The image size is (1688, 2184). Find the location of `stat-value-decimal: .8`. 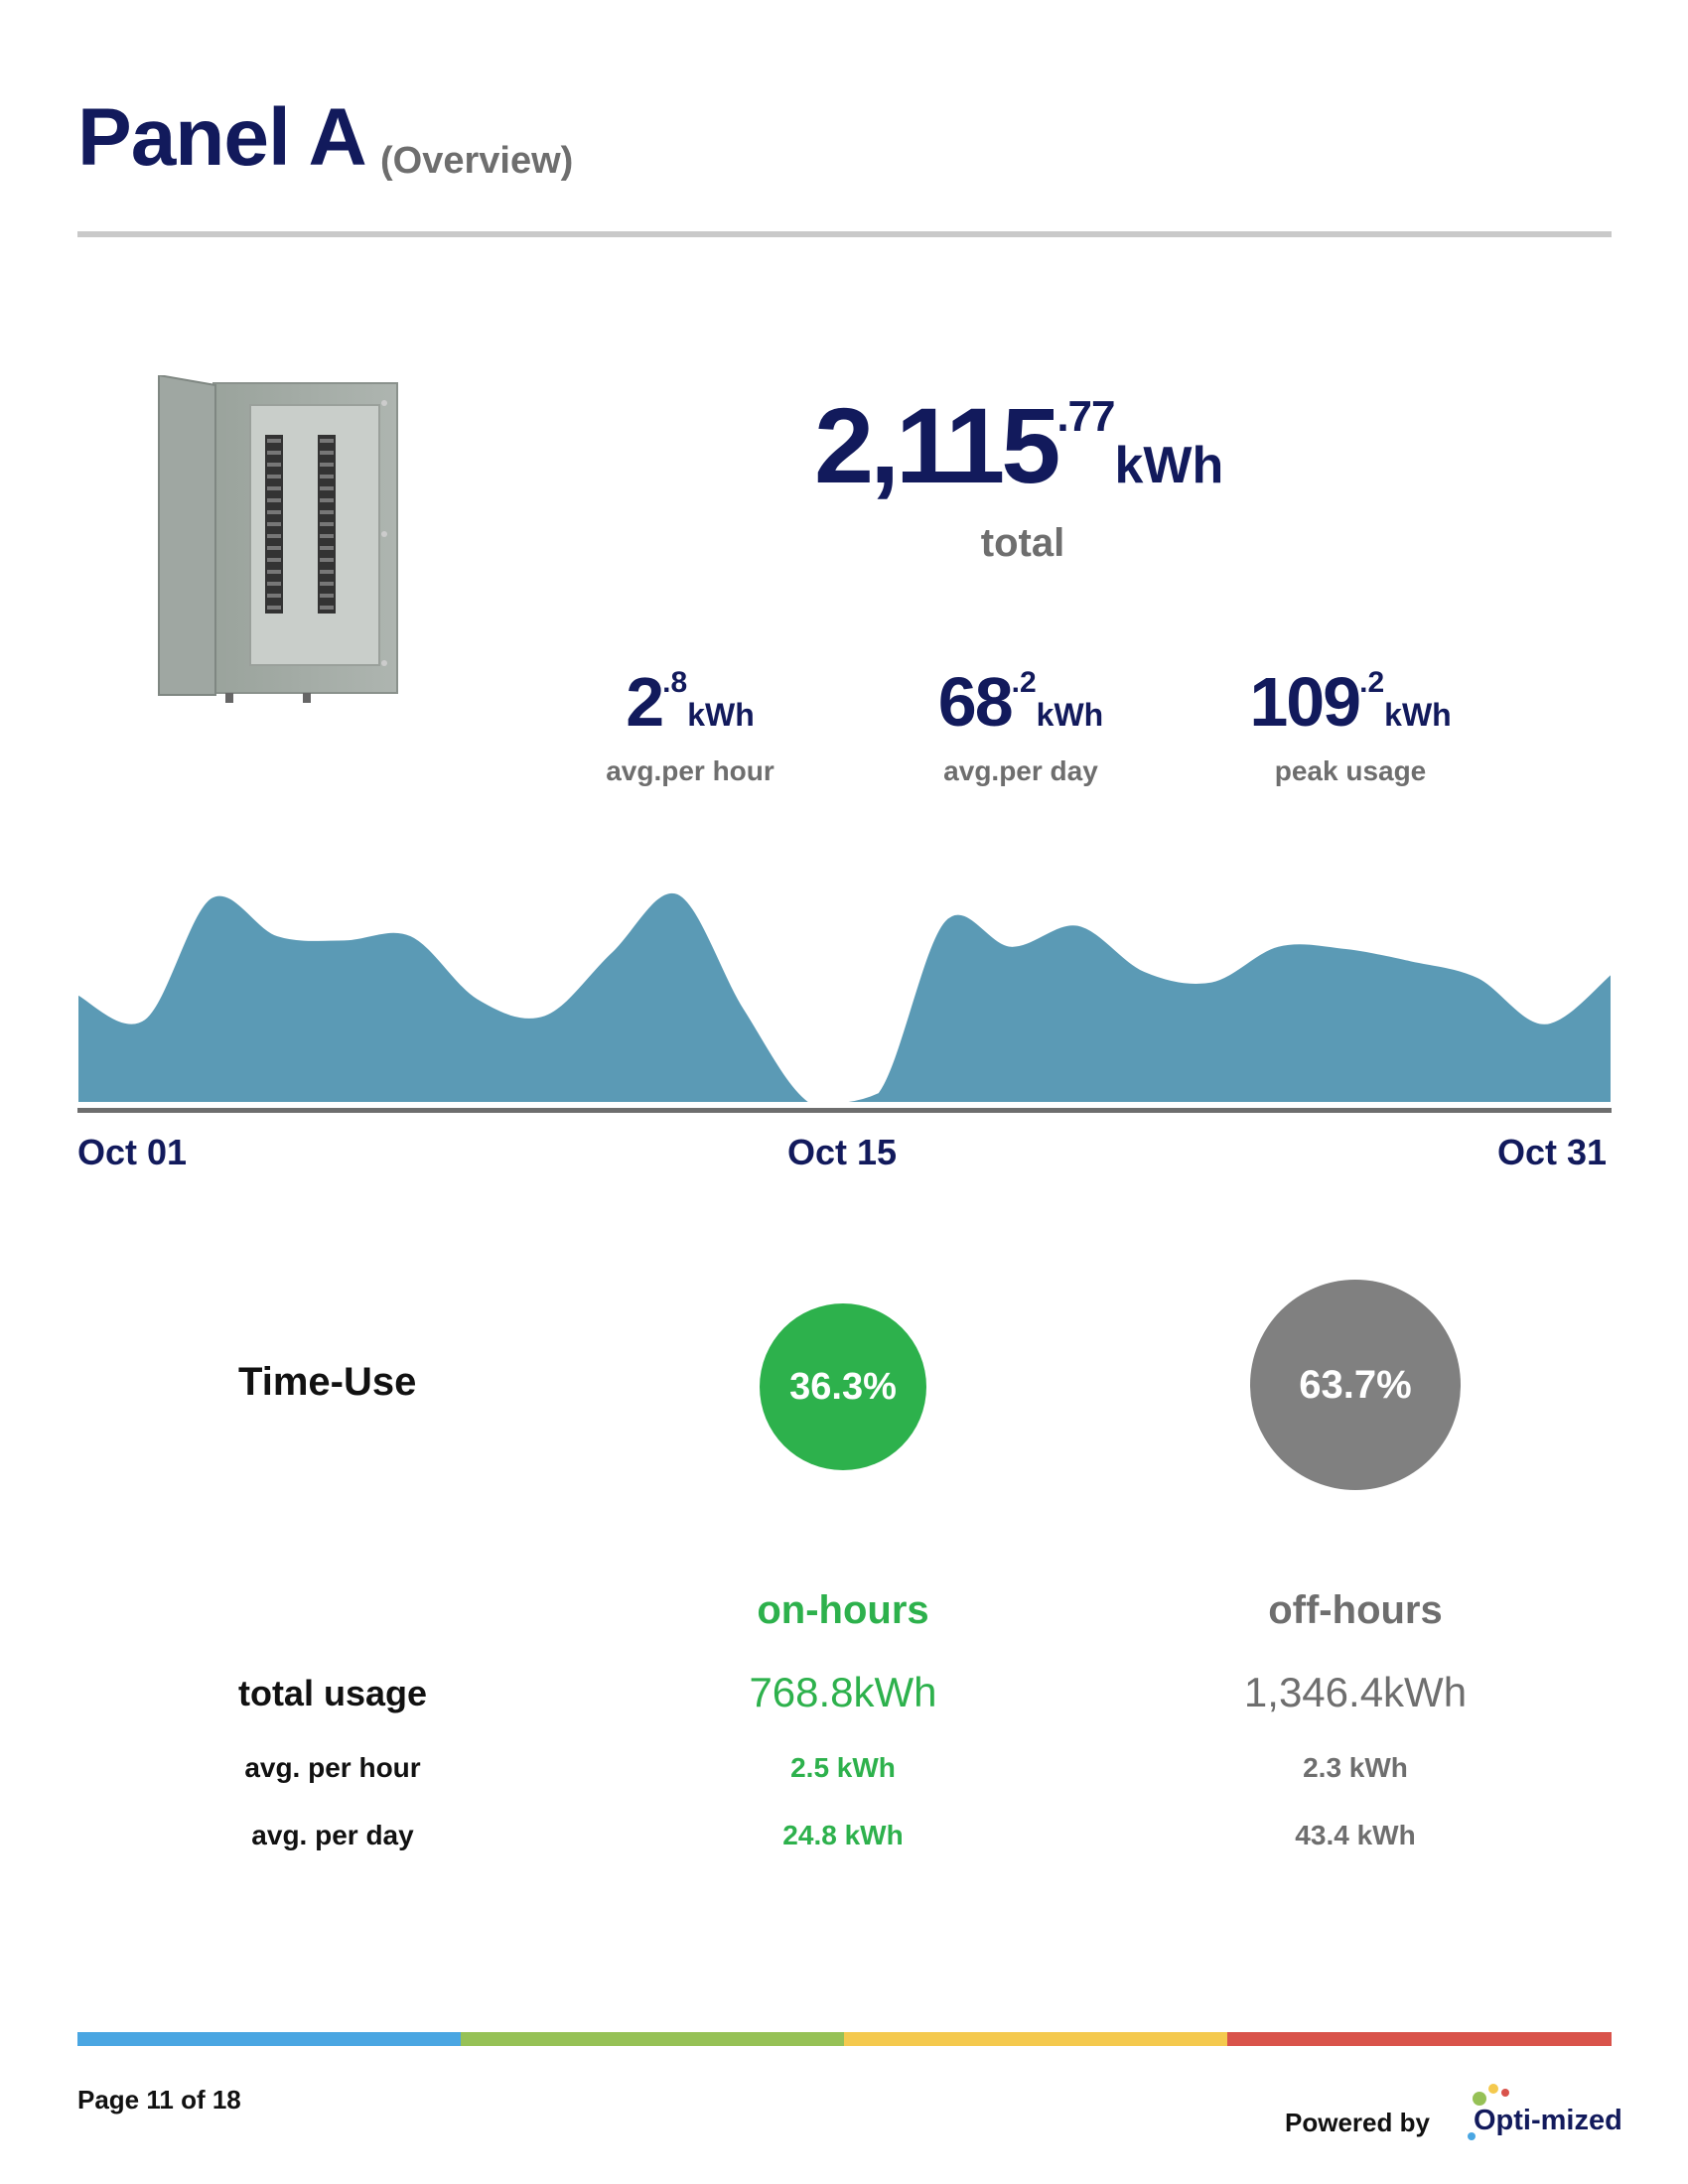

stat-value-decimal: .8 is located at coordinates (675, 682).